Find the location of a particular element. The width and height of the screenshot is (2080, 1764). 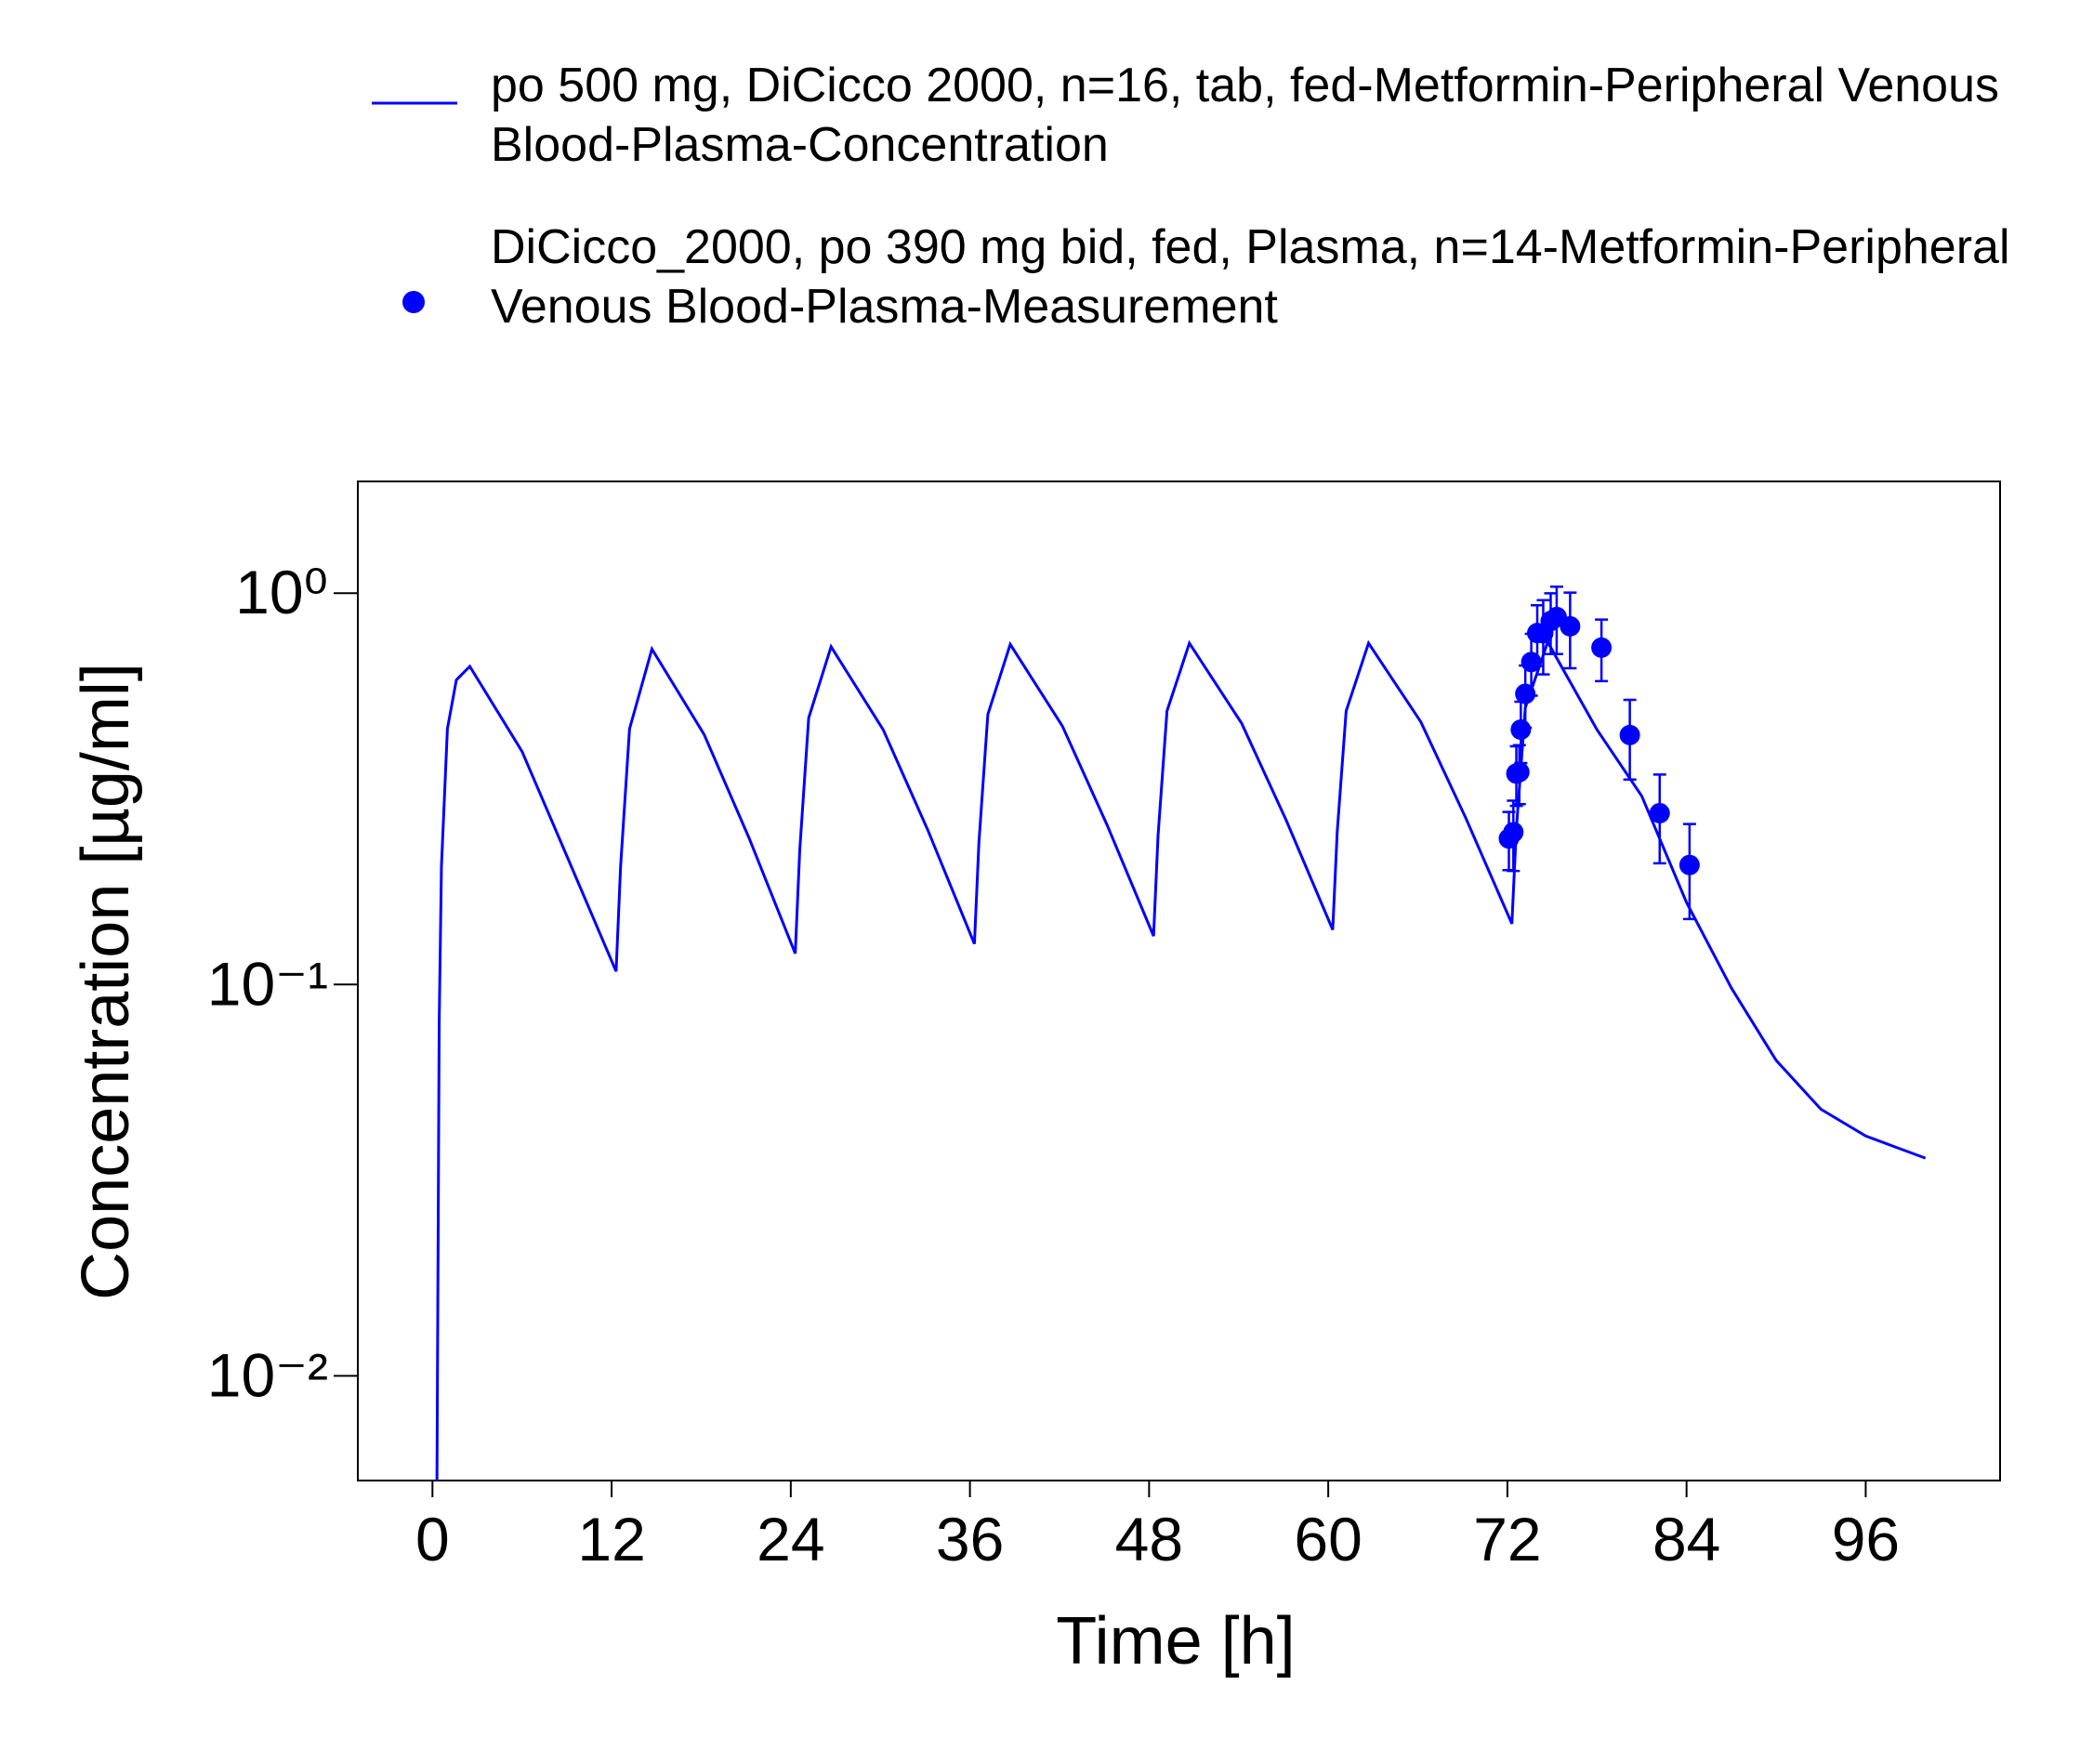

x-tick-label: 84 is located at coordinates (1686, 1539).